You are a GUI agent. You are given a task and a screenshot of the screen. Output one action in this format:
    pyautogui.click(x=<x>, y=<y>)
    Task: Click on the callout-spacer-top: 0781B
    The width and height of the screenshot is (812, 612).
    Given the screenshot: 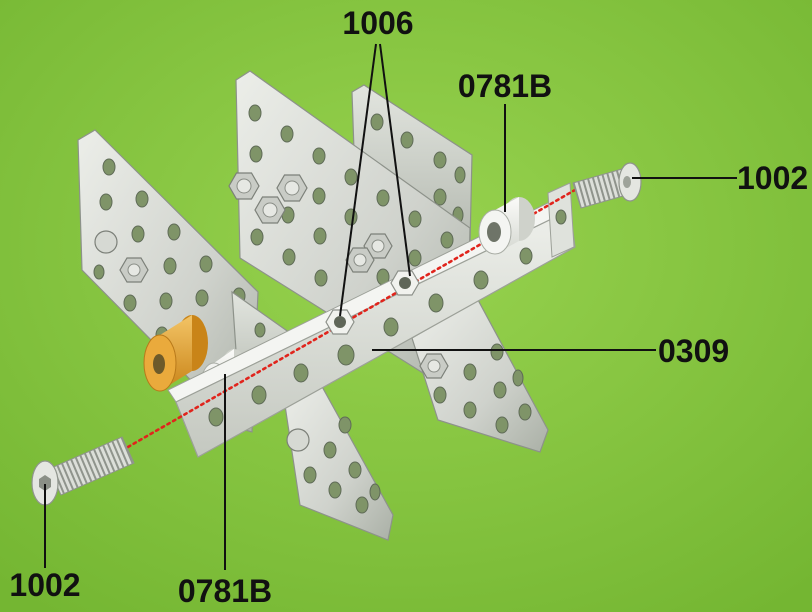 What is the action you would take?
    pyautogui.click(x=505, y=86)
    